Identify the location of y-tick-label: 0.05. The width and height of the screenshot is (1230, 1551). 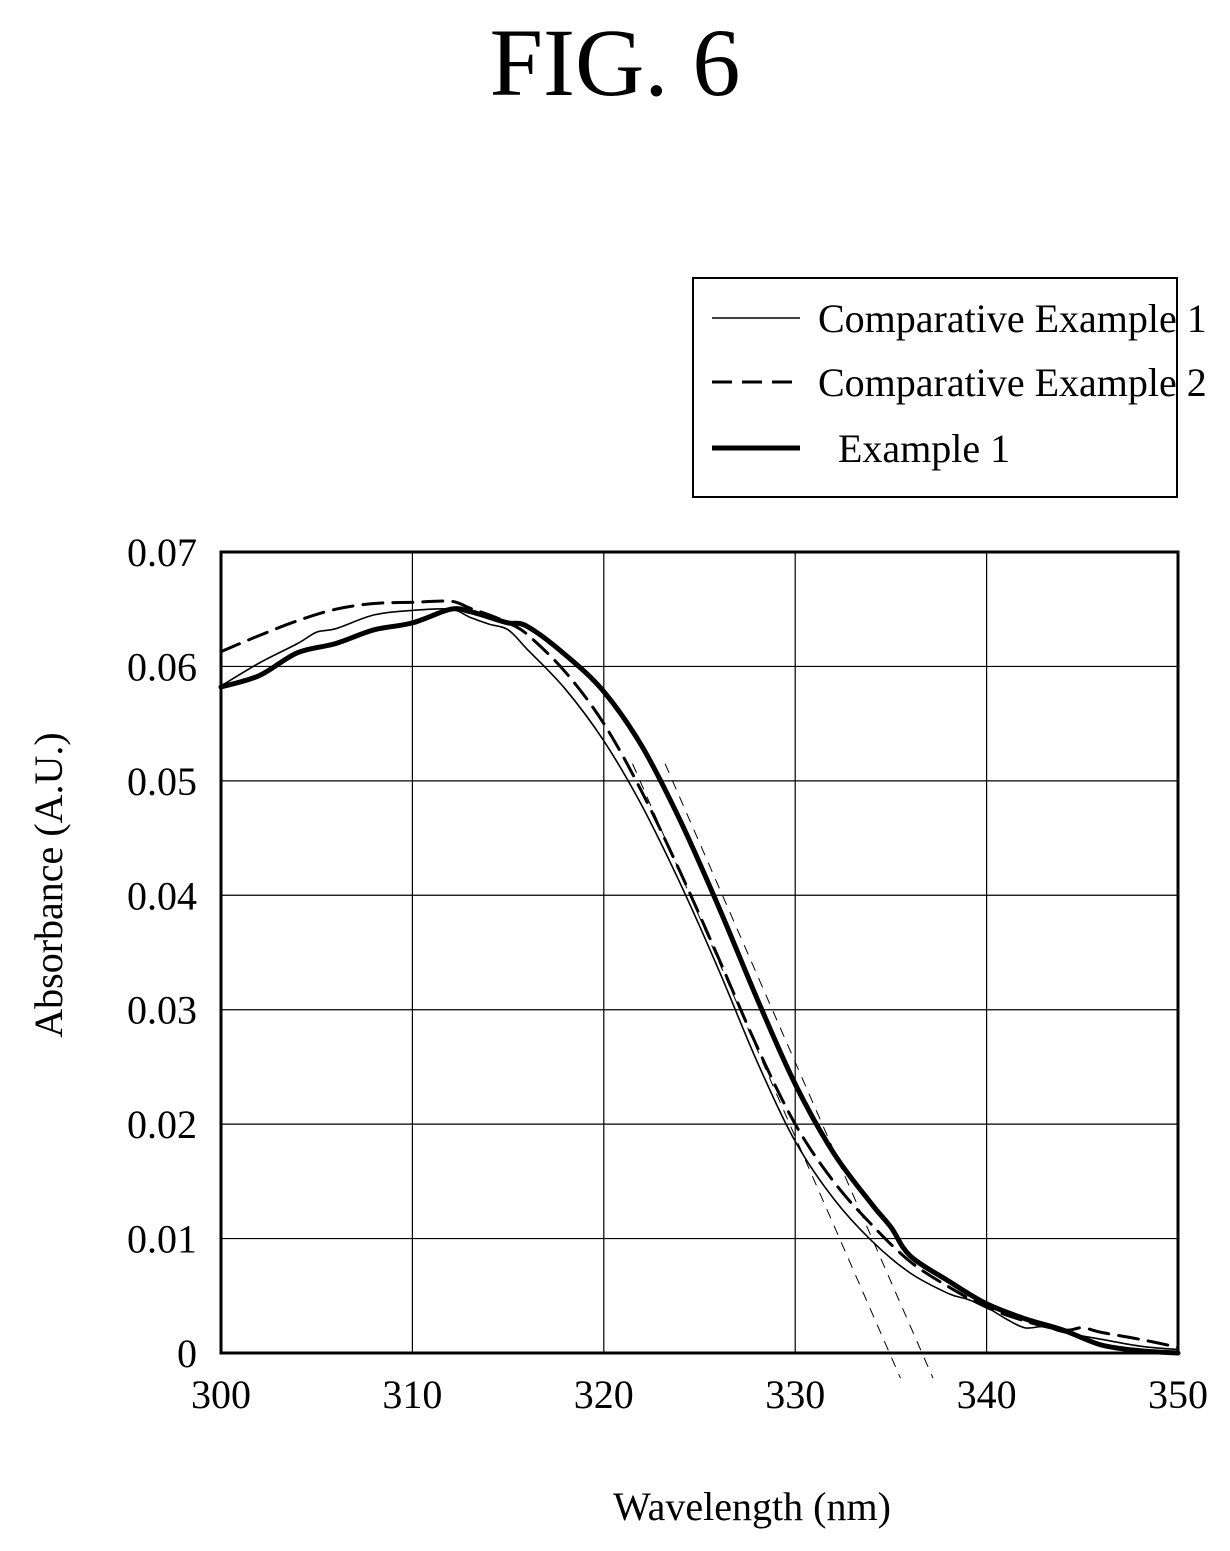
(162, 781).